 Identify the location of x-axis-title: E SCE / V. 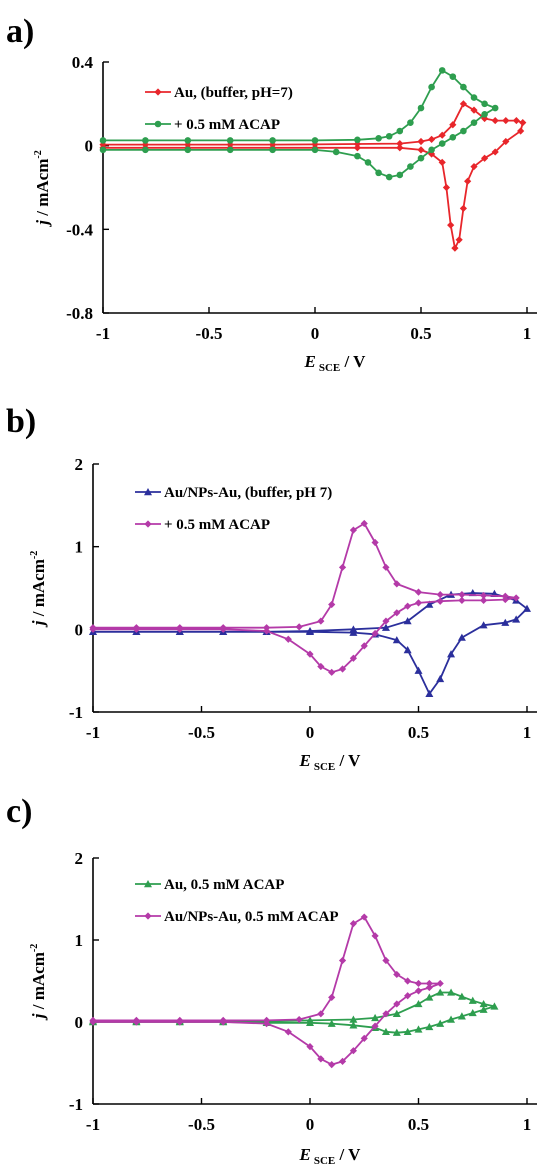
(330, 762).